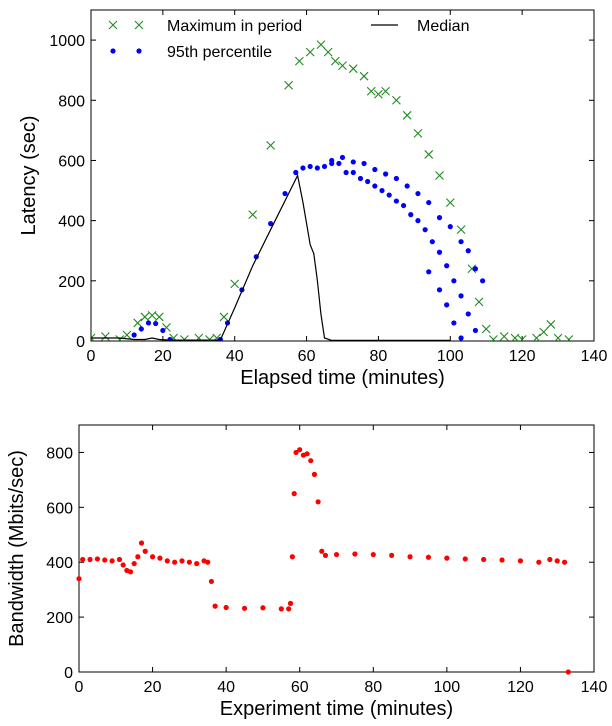 The width and height of the screenshot is (612, 726). Describe the element at coordinates (68, 673) in the screenshot. I see `bandwidth-y-tick-label: 0` at that location.